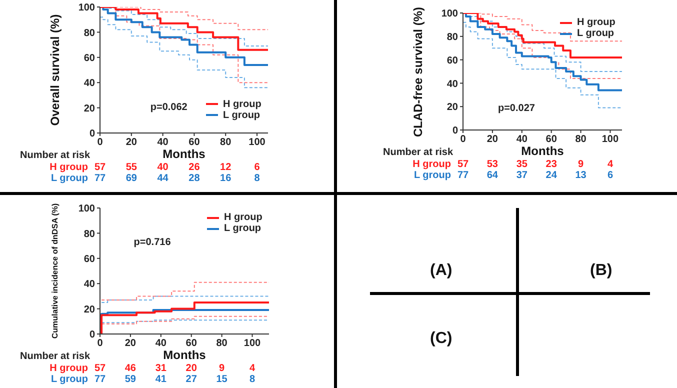 The width and height of the screenshot is (677, 388). I want to click on annotation: p=0.716, so click(152, 242).